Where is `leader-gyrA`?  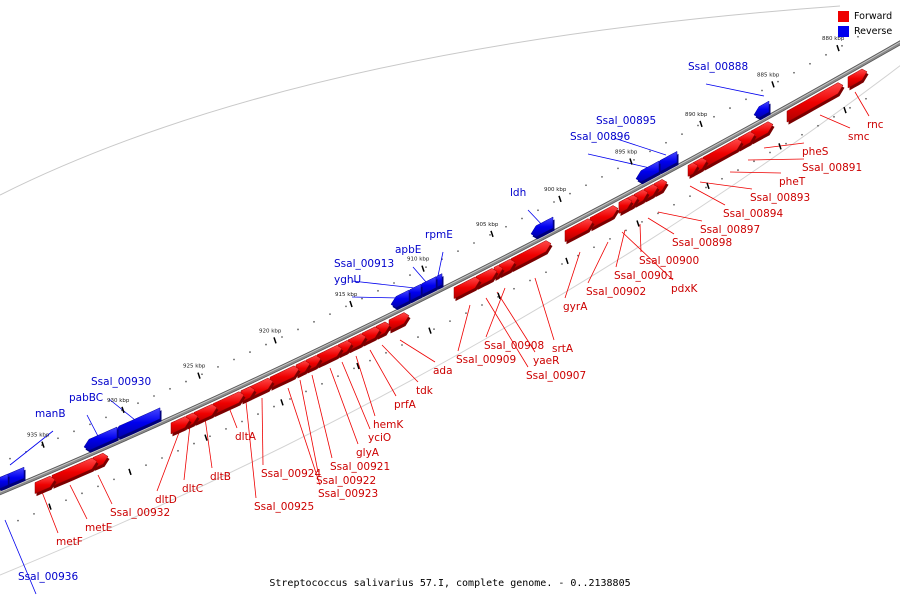
leader-gyrA is located at coordinates (572, 275).